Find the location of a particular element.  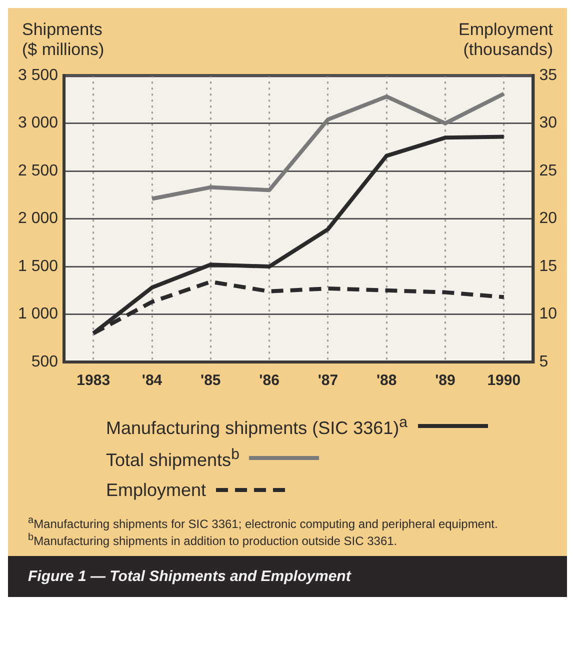

y-tick-label: 2 000 is located at coordinates (38, 219).